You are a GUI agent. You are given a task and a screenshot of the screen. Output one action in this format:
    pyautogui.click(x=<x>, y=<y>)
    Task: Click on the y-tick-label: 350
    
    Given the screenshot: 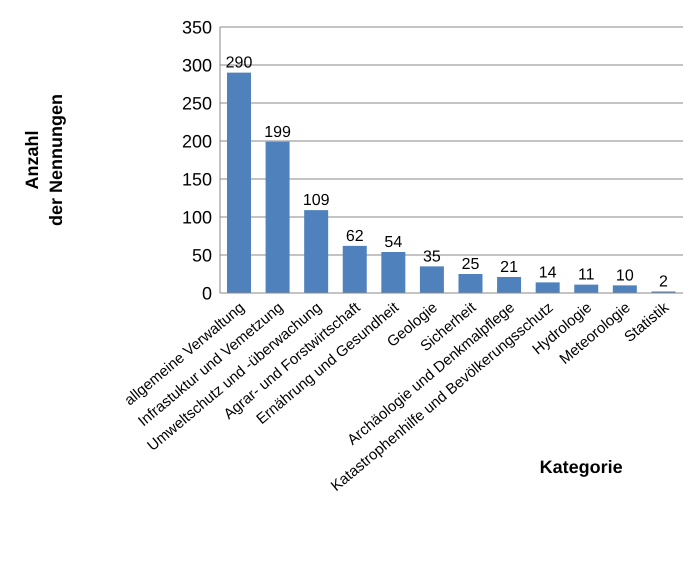 What is the action you would take?
    pyautogui.click(x=197, y=27)
    